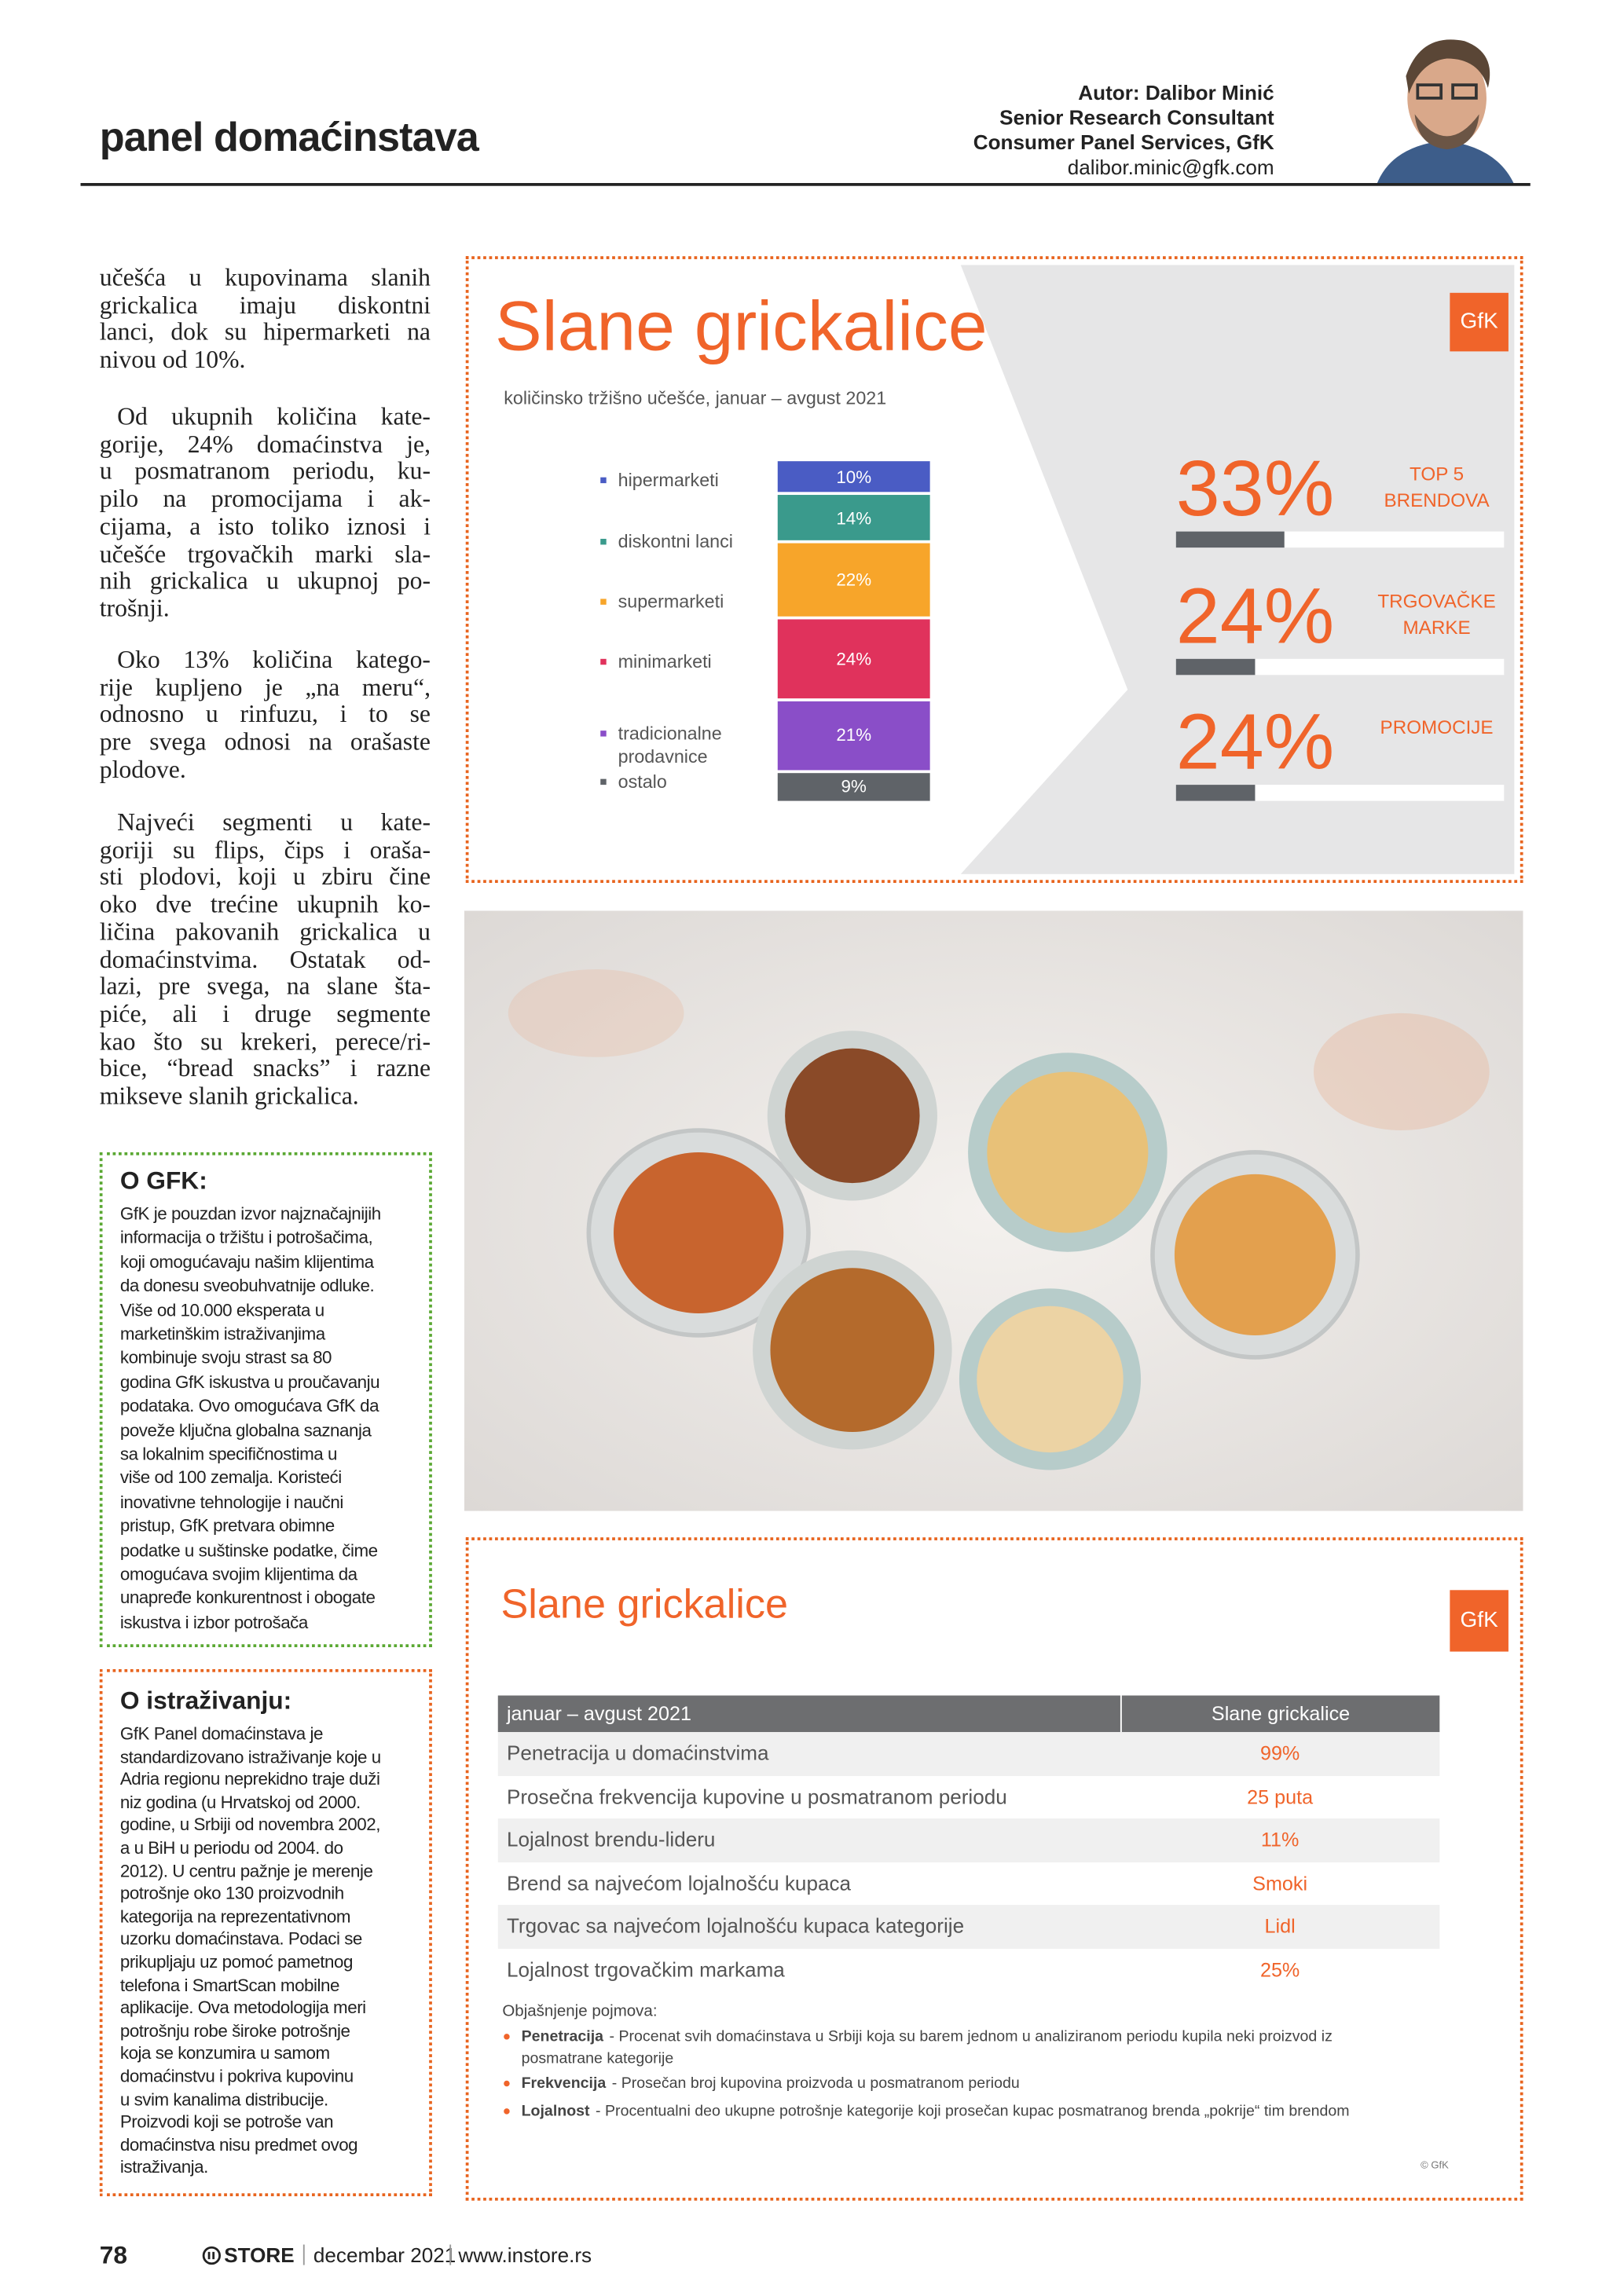 The height and width of the screenshot is (2296, 1624). Describe the element at coordinates (214, 1622) in the screenshot. I see `box-line: iskustva i izbor potrošača` at that location.